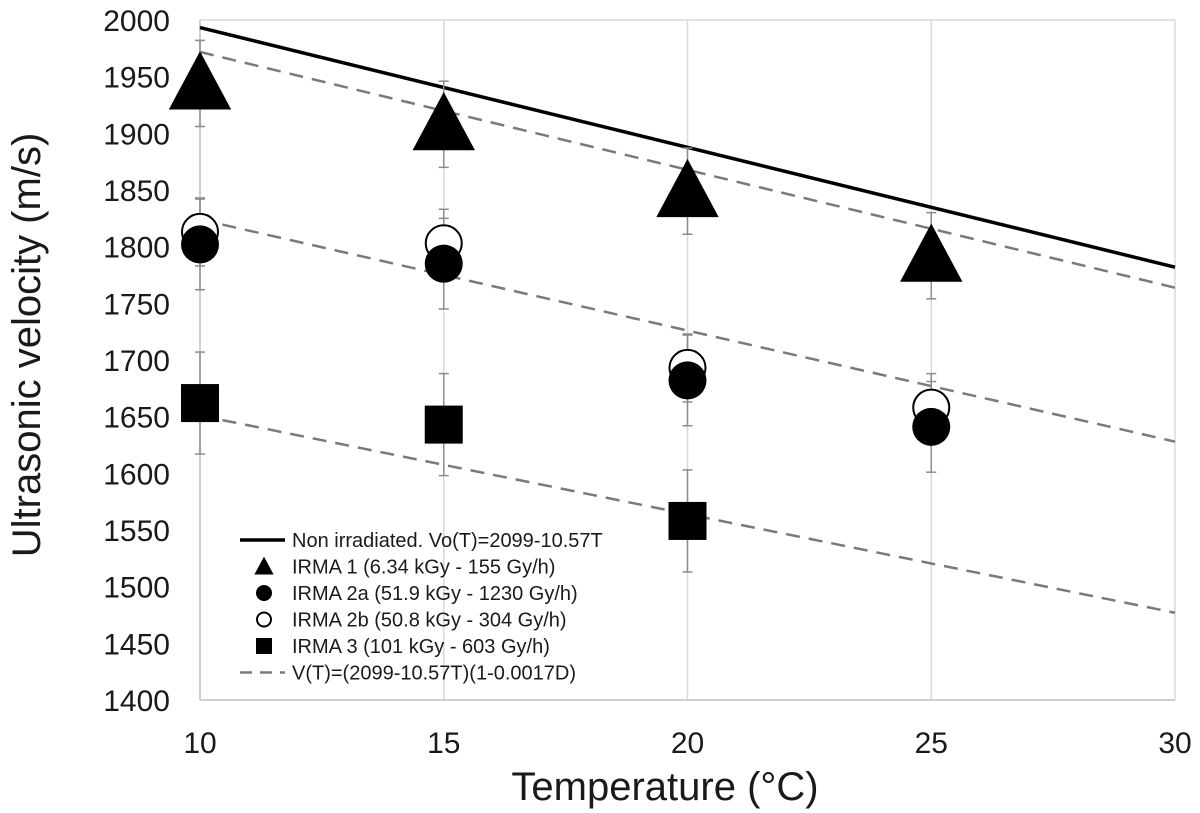 The height and width of the screenshot is (813, 1200). Describe the element at coordinates (136, 701) in the screenshot. I see `y-tick-label-1400: 1400` at that location.